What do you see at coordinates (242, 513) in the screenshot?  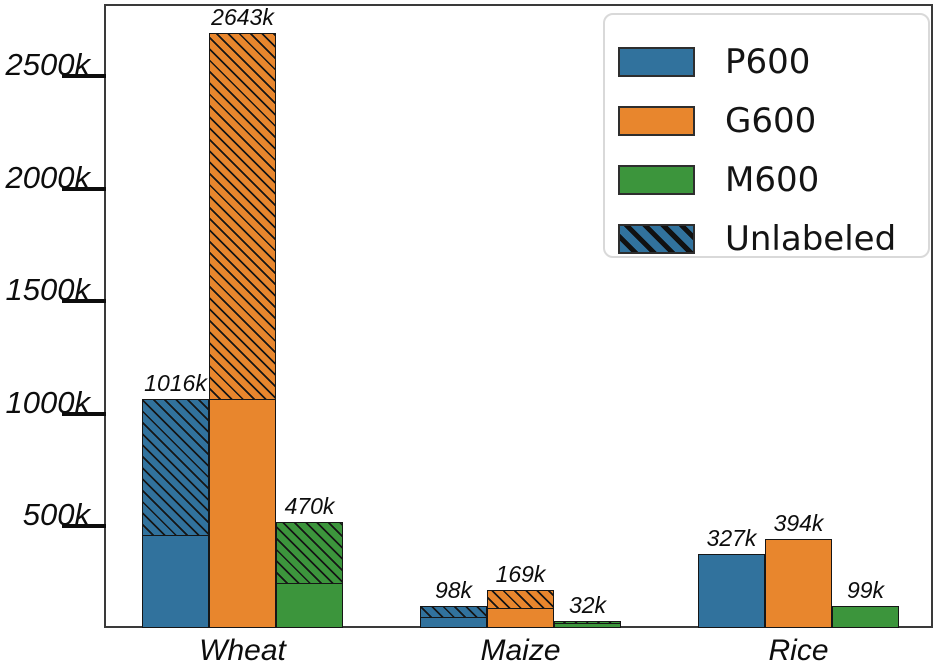 I see `bar-segment-g600-wheat` at bounding box center [242, 513].